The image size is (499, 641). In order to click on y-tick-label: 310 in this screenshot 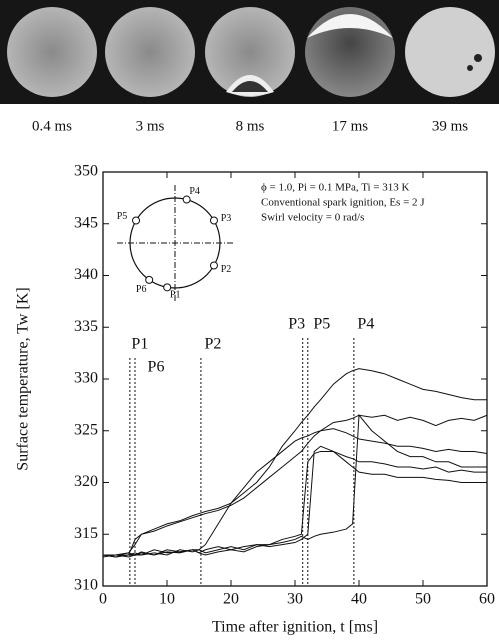, I will do `click(86, 585)`.